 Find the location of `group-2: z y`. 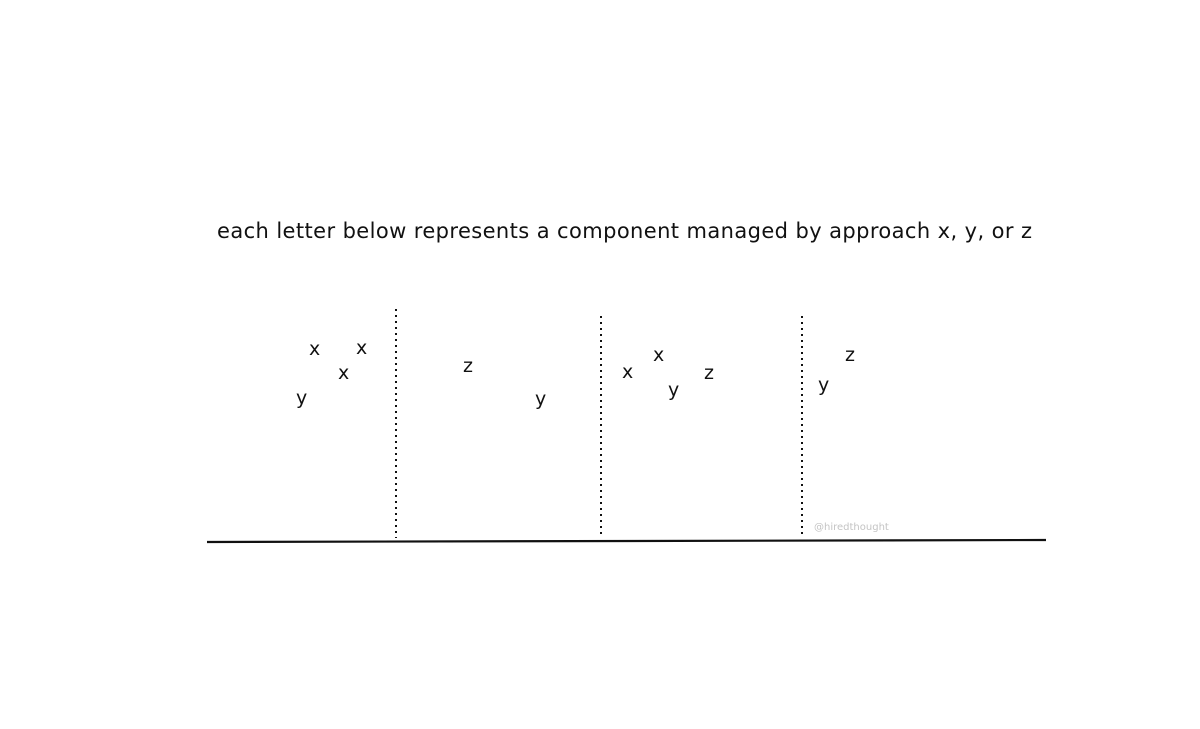

group-2: z y is located at coordinates (504, 382).